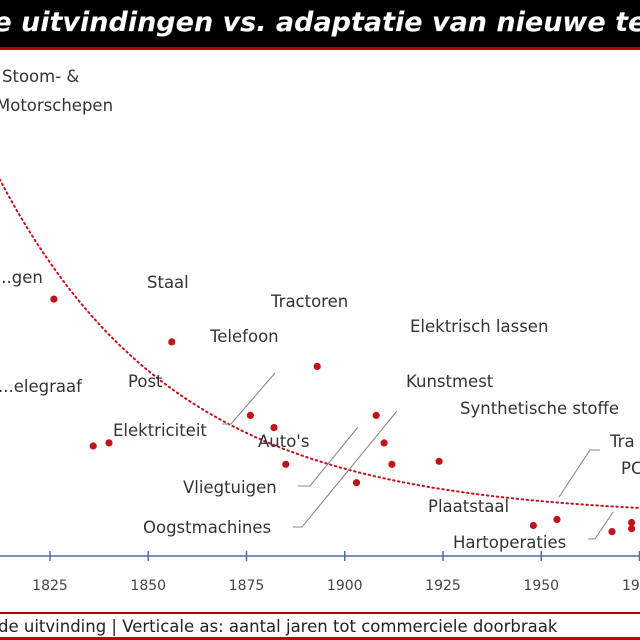  What do you see at coordinates (160, 430) in the screenshot?
I see `point-label: Elektriciteit` at bounding box center [160, 430].